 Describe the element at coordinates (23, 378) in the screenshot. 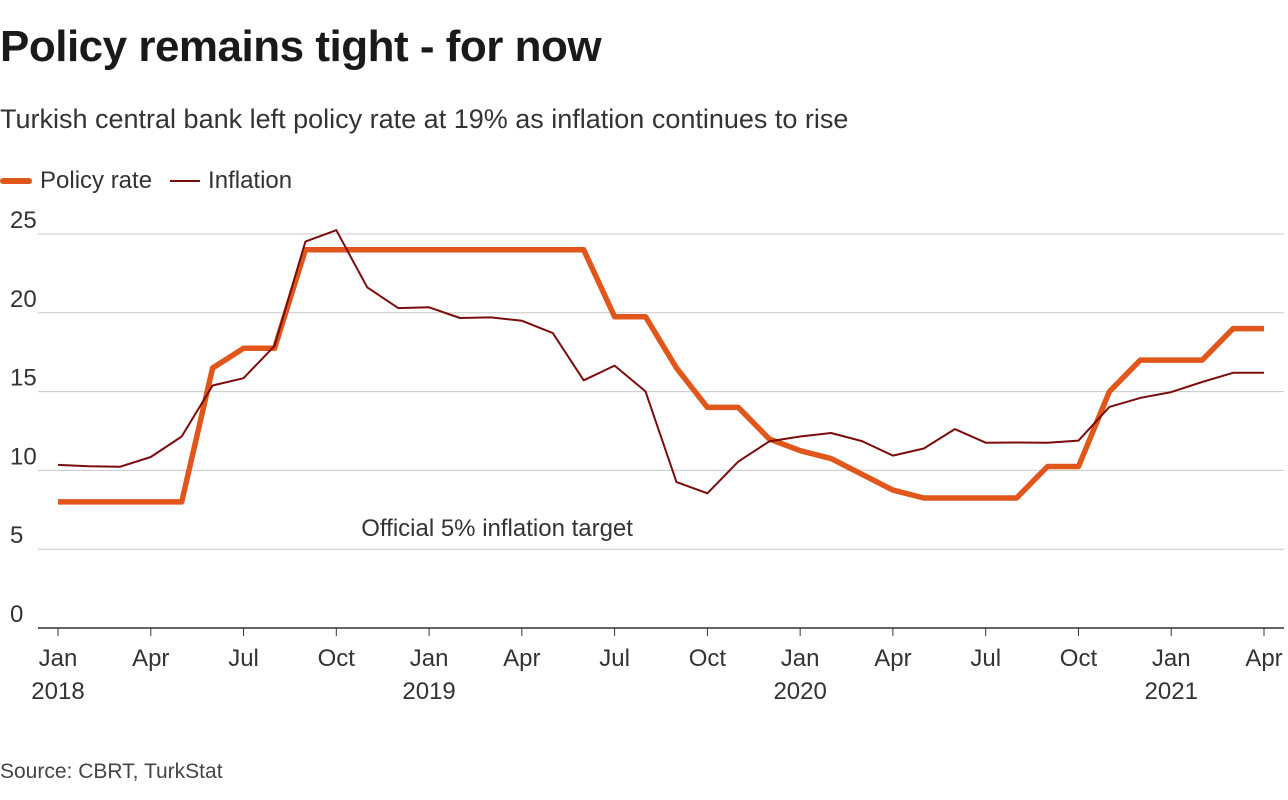

I see `y-tick-label: 15` at that location.